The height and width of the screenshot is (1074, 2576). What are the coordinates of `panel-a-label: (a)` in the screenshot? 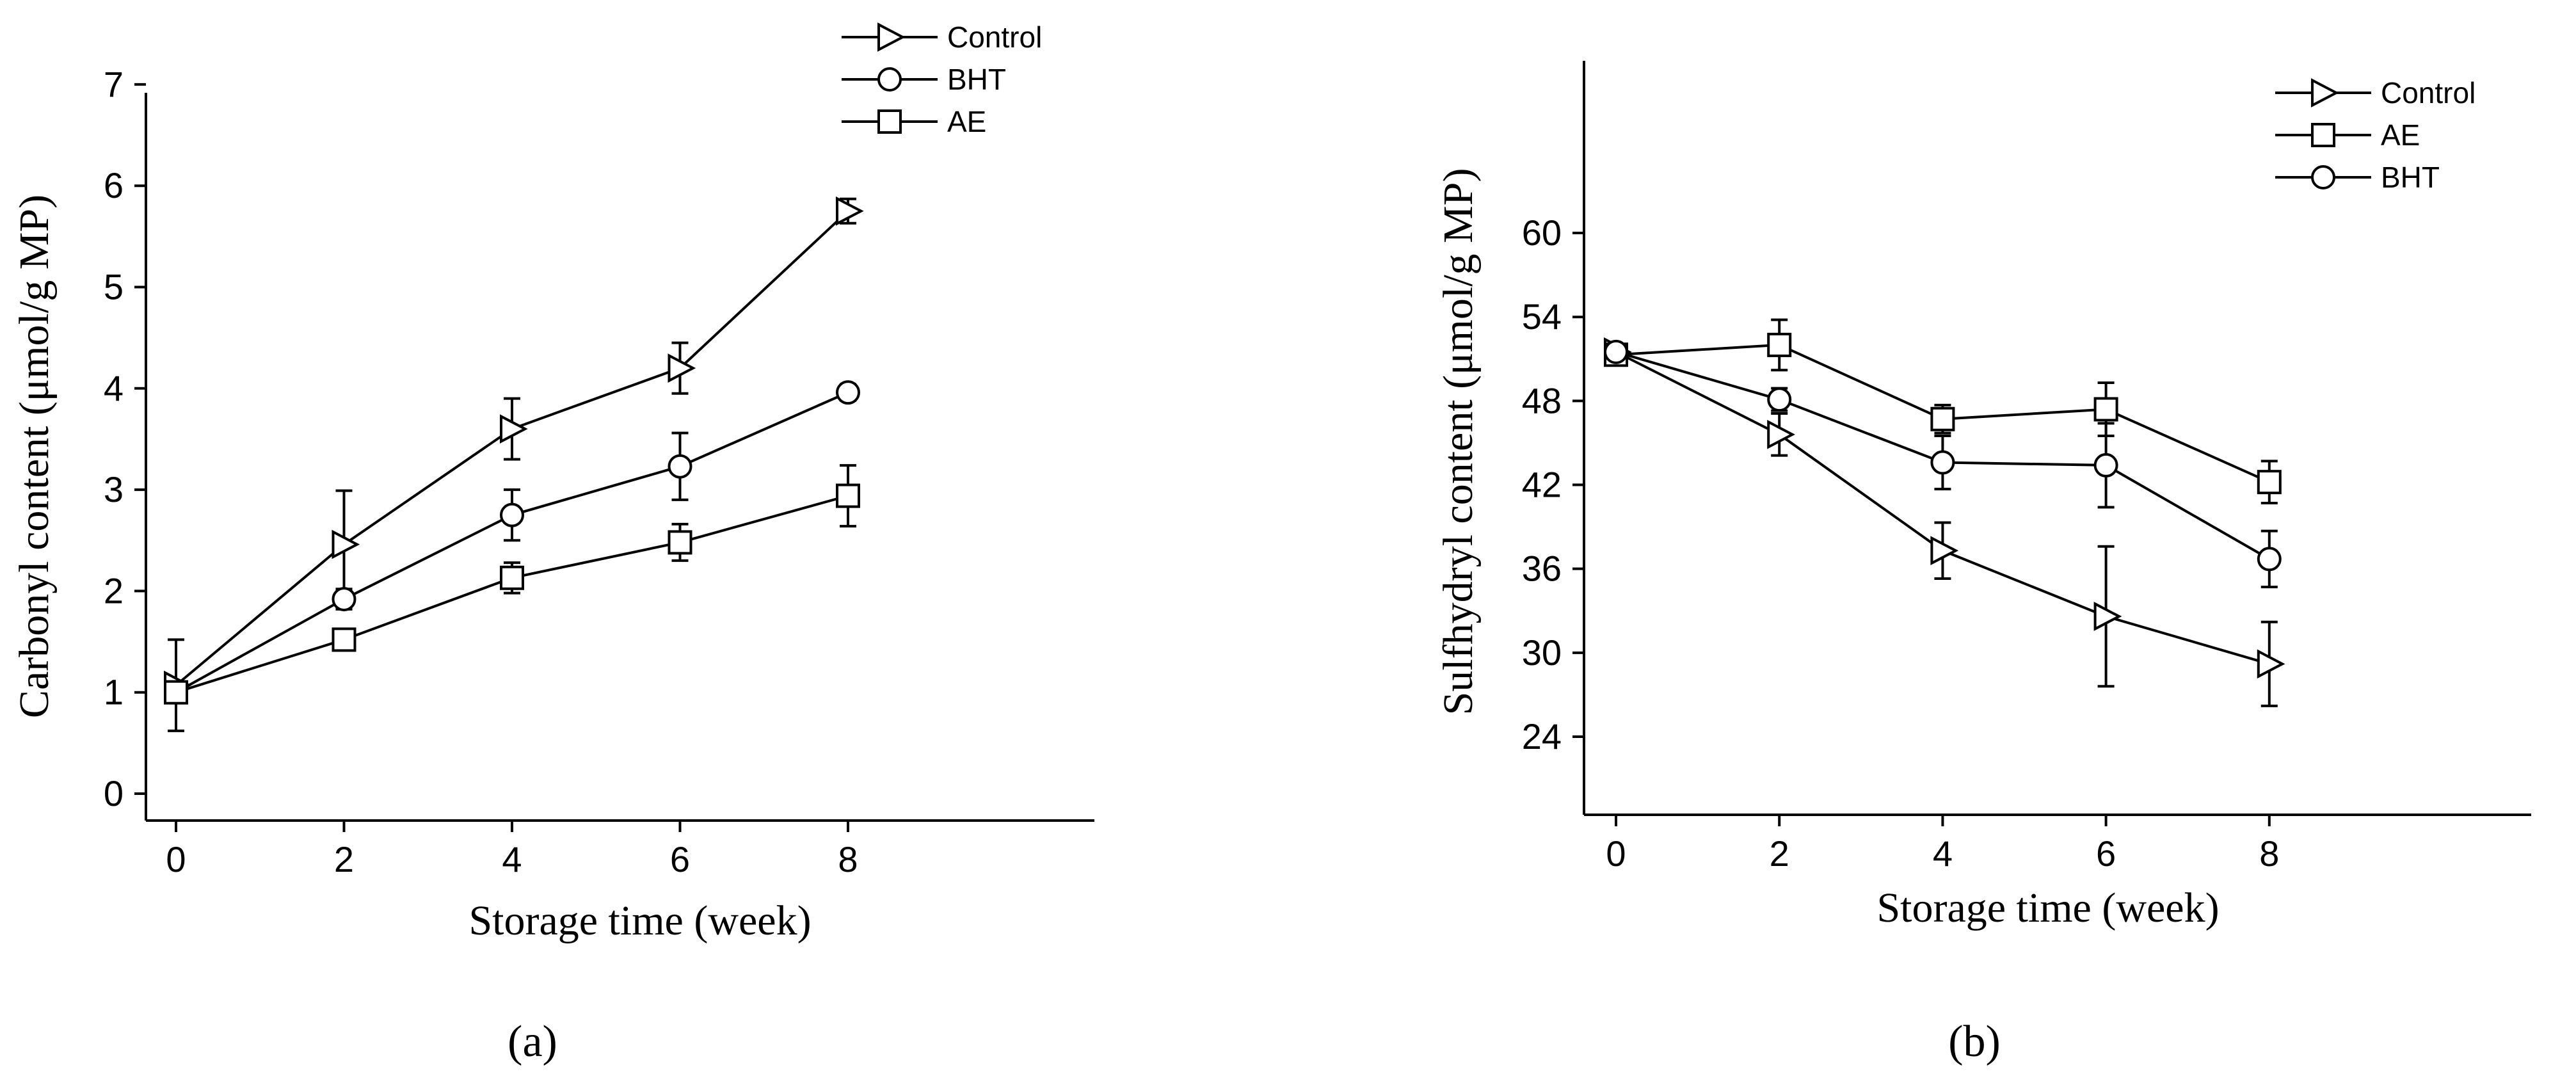 It's located at (532, 1041).